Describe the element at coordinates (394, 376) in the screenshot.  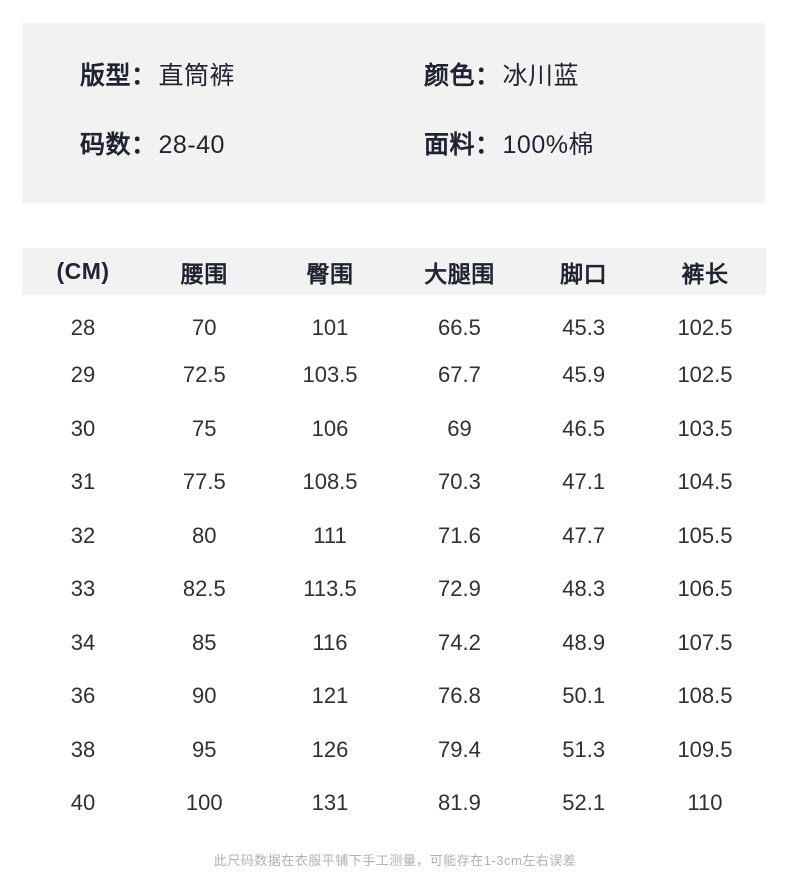
I see `table-row: 29 72.5 103.5 67.7 45.9 102.5` at that location.